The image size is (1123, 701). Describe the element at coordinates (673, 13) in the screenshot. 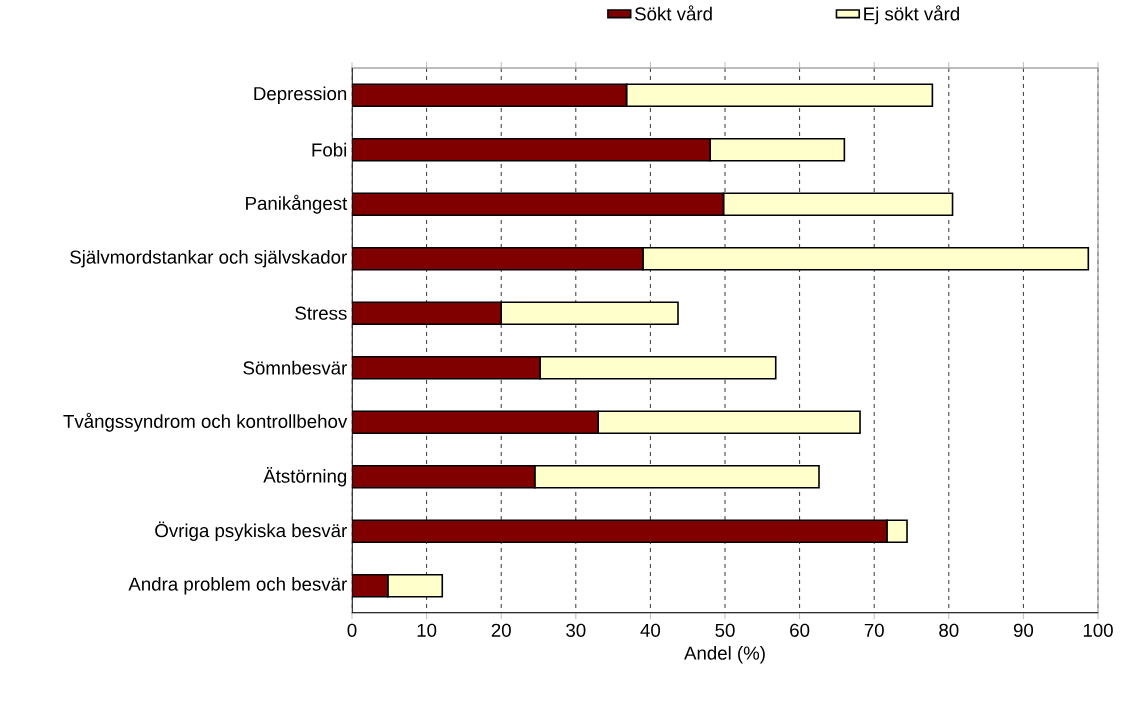

I see `legend-label: Sökt vård` at that location.